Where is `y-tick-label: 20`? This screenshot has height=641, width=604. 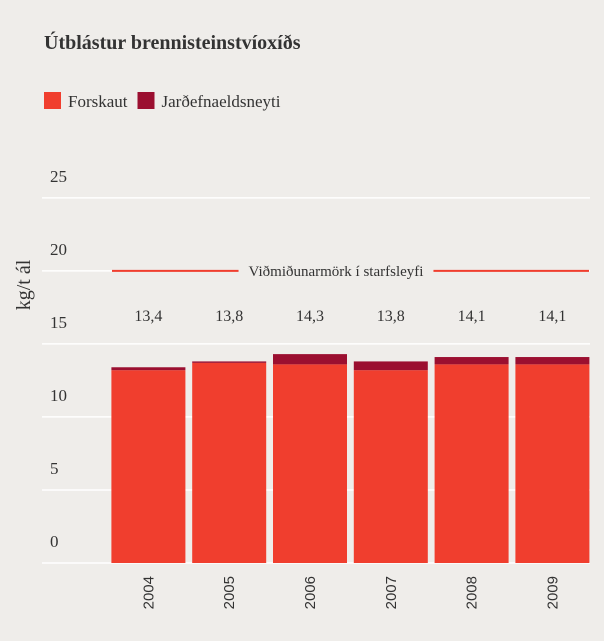
y-tick-label: 20 is located at coordinates (58, 249).